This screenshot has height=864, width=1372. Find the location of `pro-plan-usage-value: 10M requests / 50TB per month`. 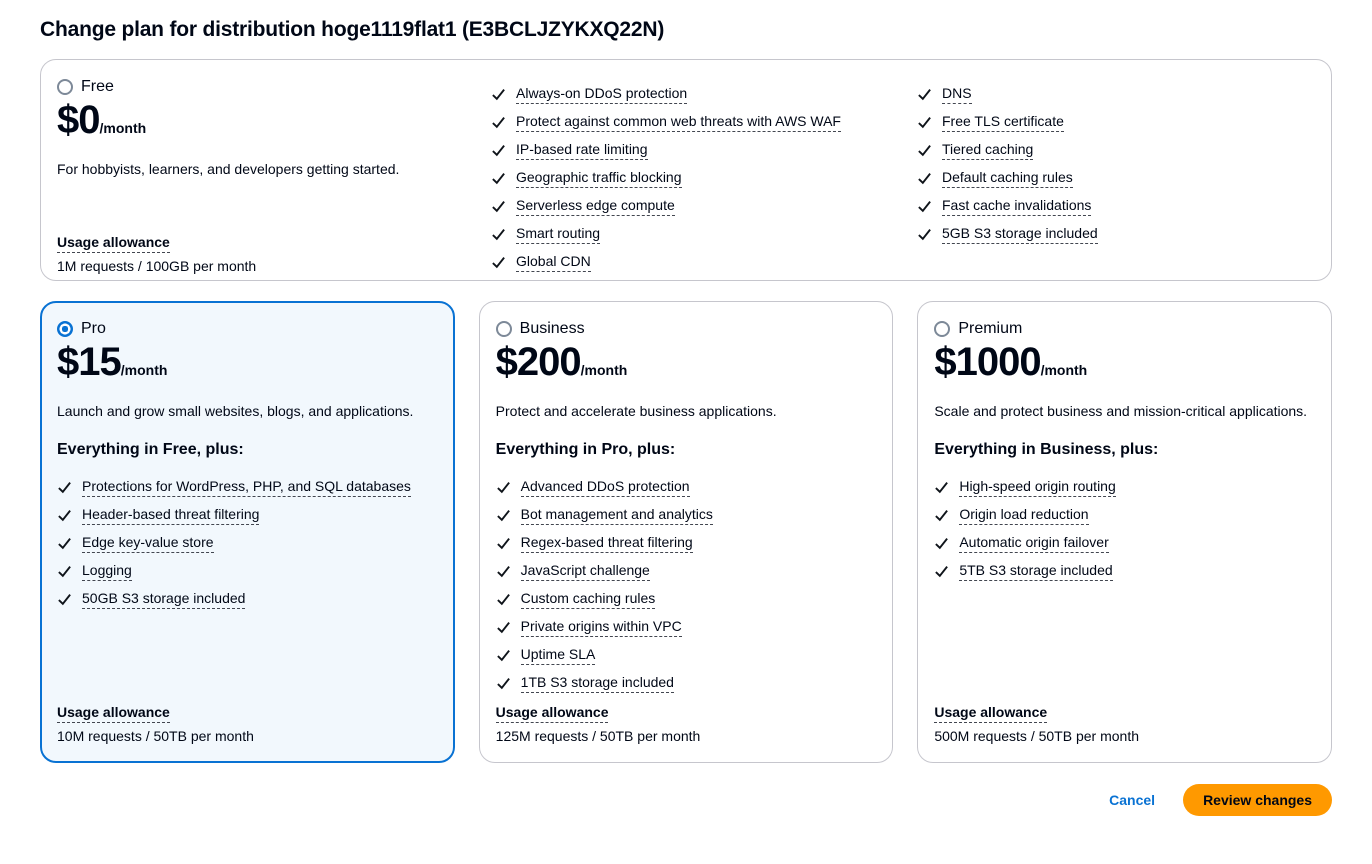

pro-plan-usage-value: 10M requests / 50TB per month is located at coordinates (155, 736).